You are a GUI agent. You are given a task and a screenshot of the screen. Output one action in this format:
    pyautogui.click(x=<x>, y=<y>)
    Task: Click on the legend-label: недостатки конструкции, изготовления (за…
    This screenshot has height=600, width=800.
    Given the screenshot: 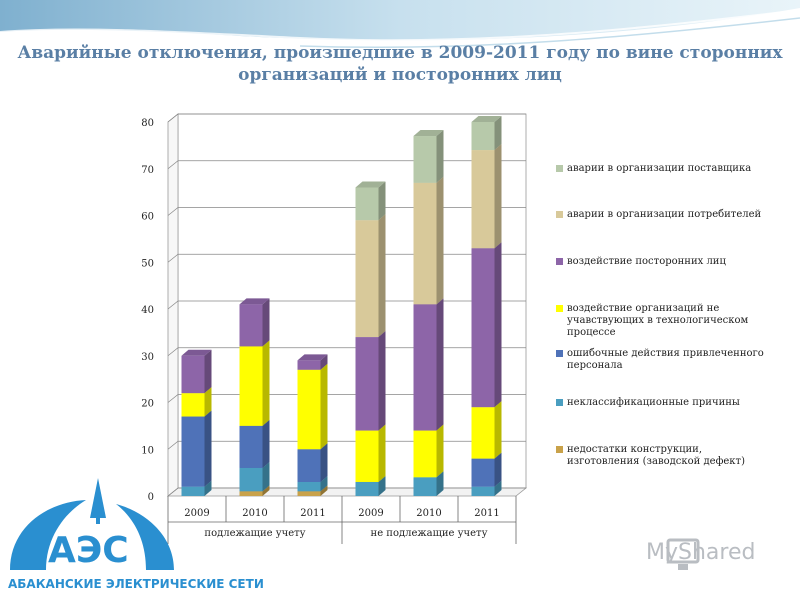 What is the action you would take?
    pyautogui.click(x=656, y=455)
    